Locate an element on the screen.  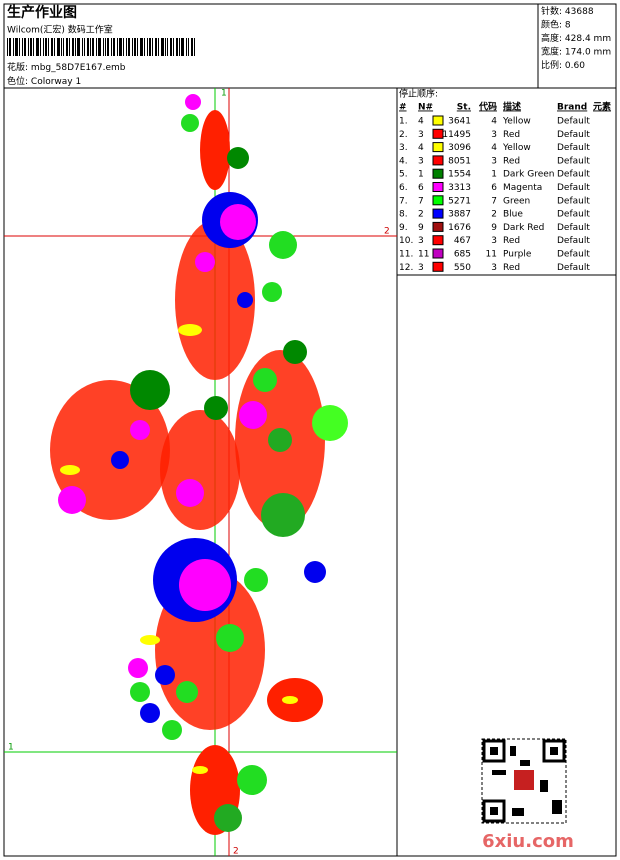
code: 3 is located at coordinates (494, 241).